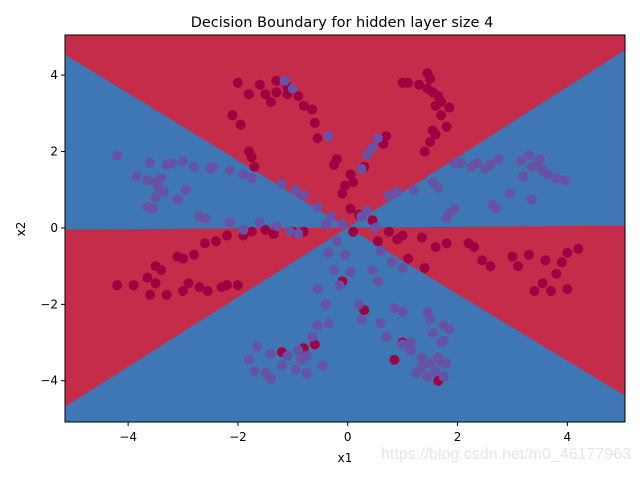  What do you see at coordinates (345, 458) in the screenshot?
I see `x-axis-label: x1` at bounding box center [345, 458].